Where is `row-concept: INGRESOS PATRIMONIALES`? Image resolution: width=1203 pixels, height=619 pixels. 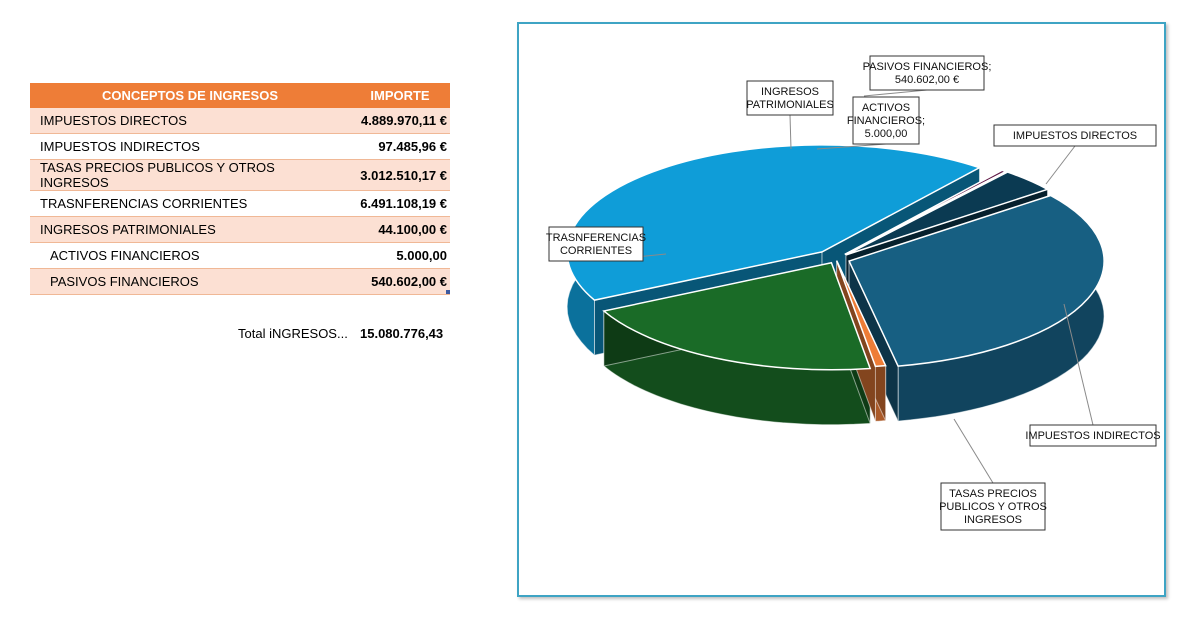
row-concept: INGRESOS PATRIMONIALES is located at coordinates (190, 229).